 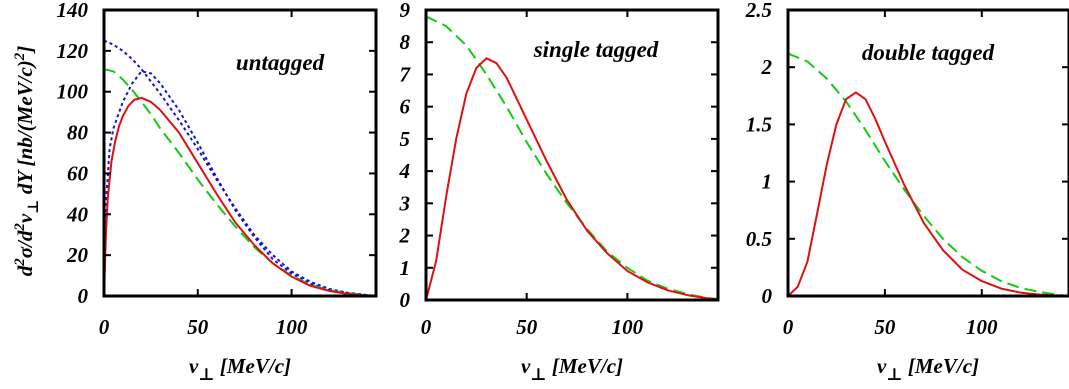 What do you see at coordinates (405, 107) in the screenshot?
I see `y-tick-label: 6` at bounding box center [405, 107].